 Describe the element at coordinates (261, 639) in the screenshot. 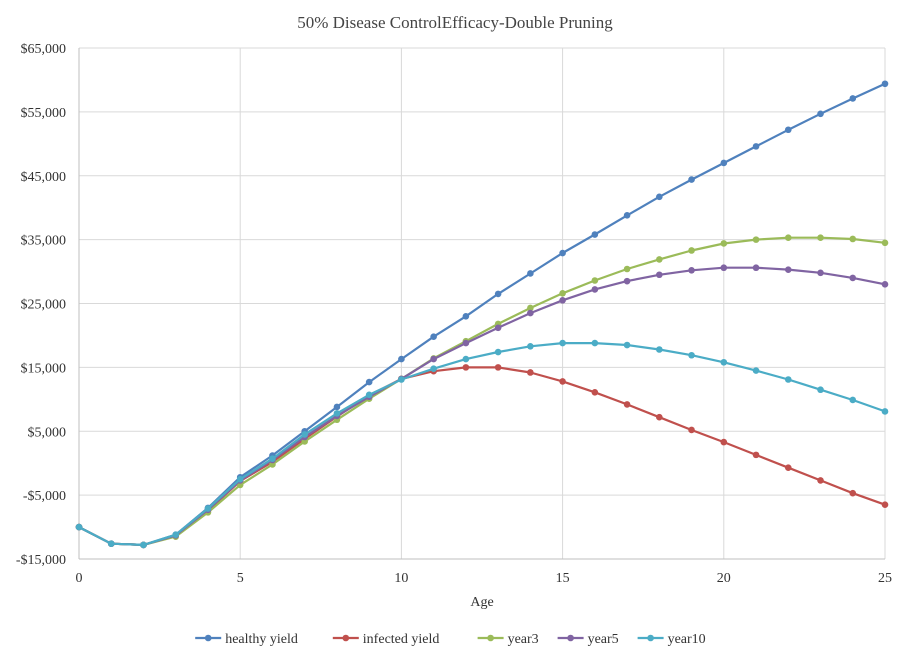

I see `legend-label: healthy yield` at that location.